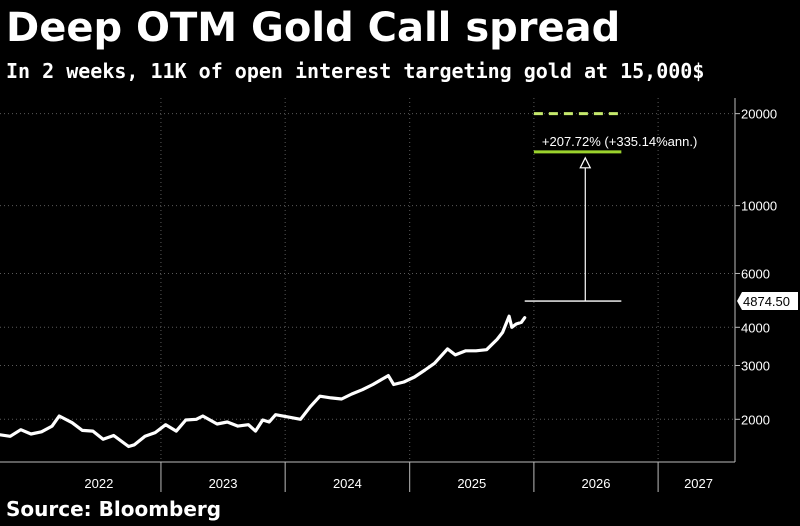 This screenshot has height=526, width=800. What do you see at coordinates (755, 419) in the screenshot?
I see `y-tick-label: 2000` at bounding box center [755, 419].